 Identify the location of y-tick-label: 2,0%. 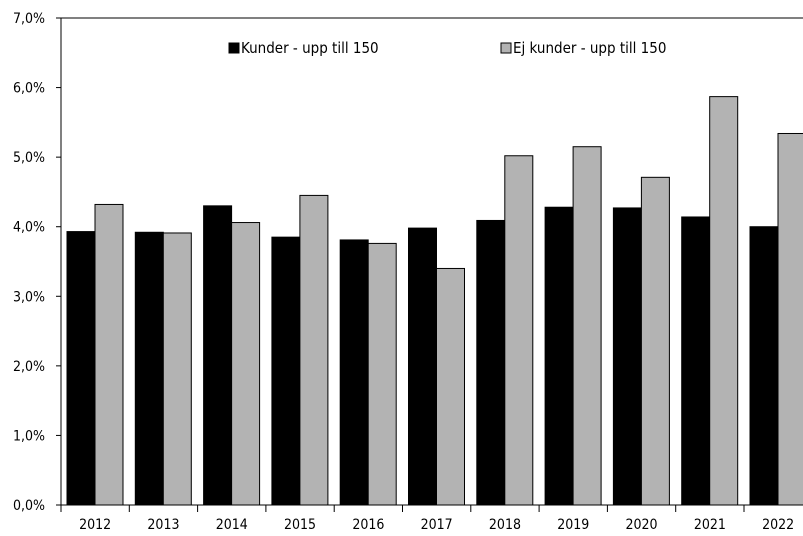
(29, 367).